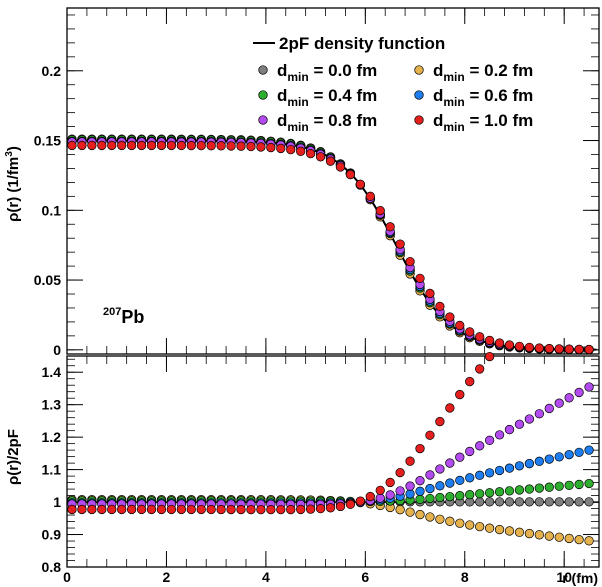 This screenshot has width=602, height=587. I want to click on legend-entry: dmin = 0.6 fm, so click(483, 97).